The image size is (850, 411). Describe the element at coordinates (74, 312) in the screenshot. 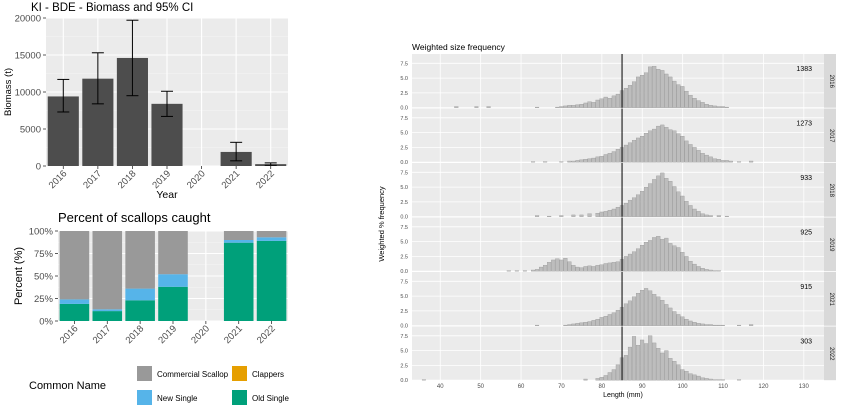

I see `segment-old-single-2016` at that location.